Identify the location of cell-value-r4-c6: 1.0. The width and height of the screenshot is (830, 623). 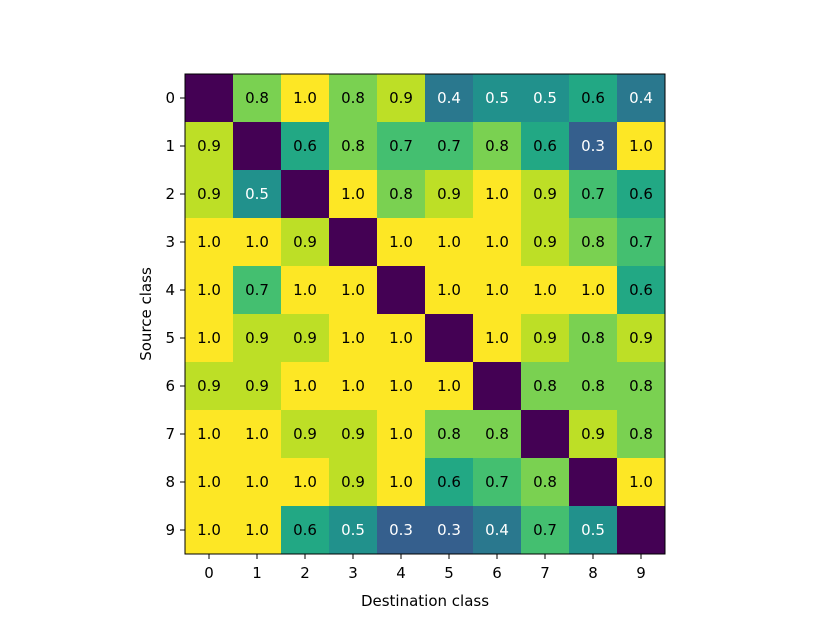
(497, 290).